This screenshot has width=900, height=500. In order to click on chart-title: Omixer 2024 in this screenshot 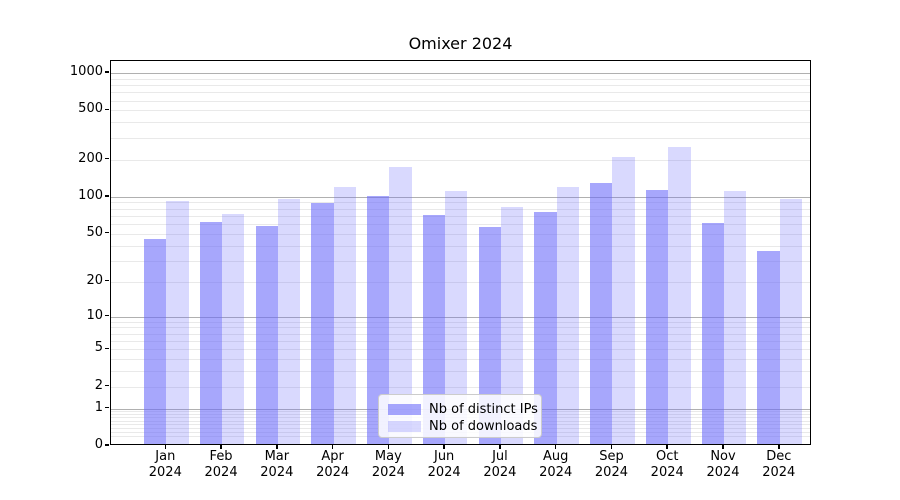, I will do `click(460, 43)`.